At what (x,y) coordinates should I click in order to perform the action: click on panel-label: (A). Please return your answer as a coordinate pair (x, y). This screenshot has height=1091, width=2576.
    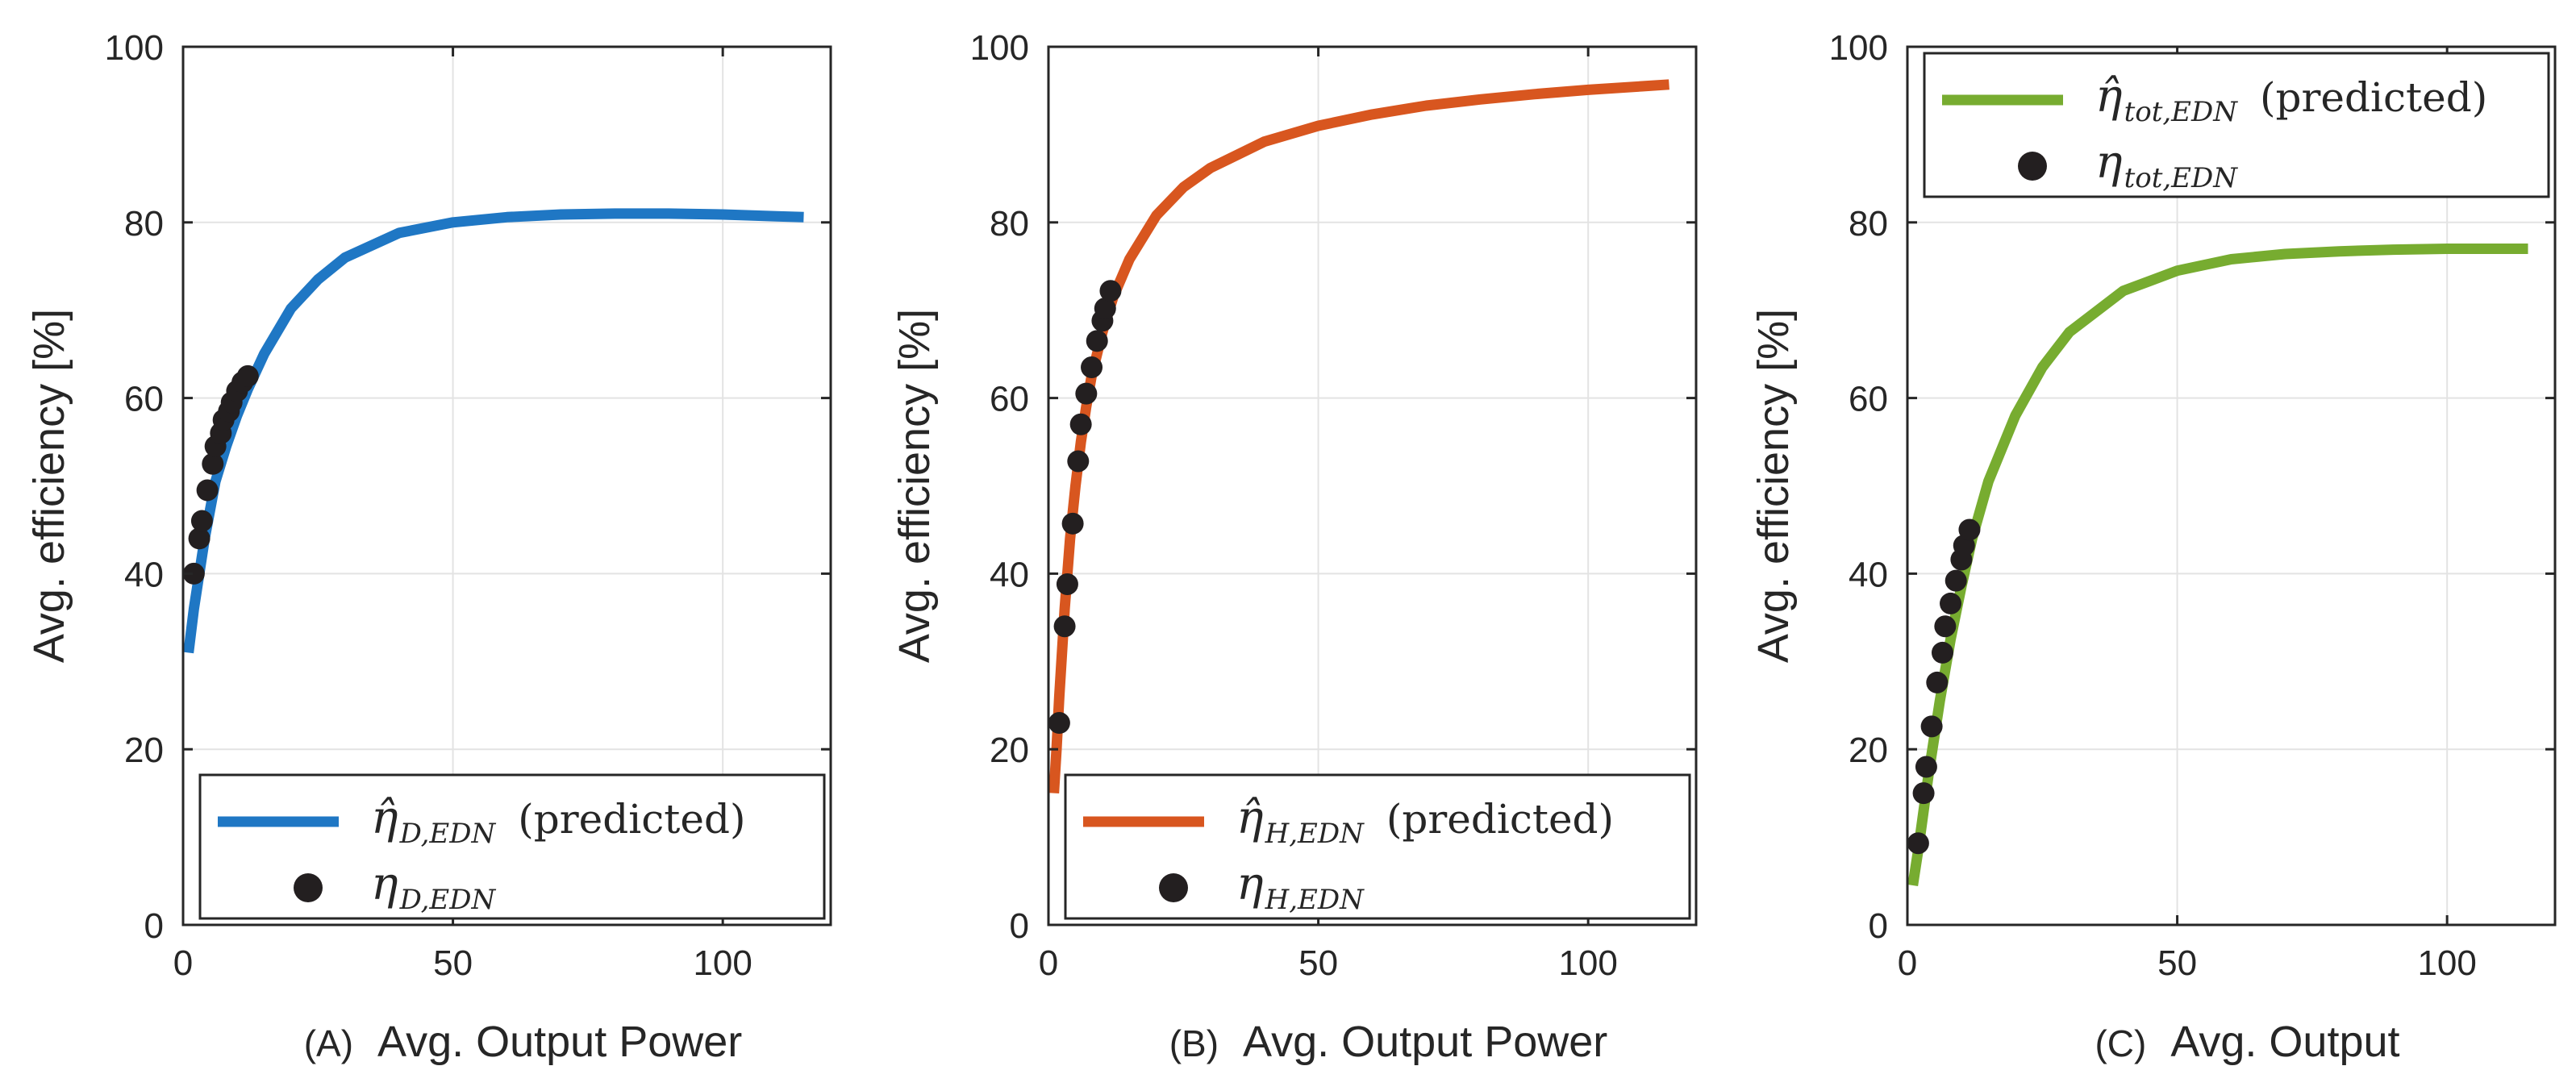
    Looking at the image, I should click on (328, 1043).